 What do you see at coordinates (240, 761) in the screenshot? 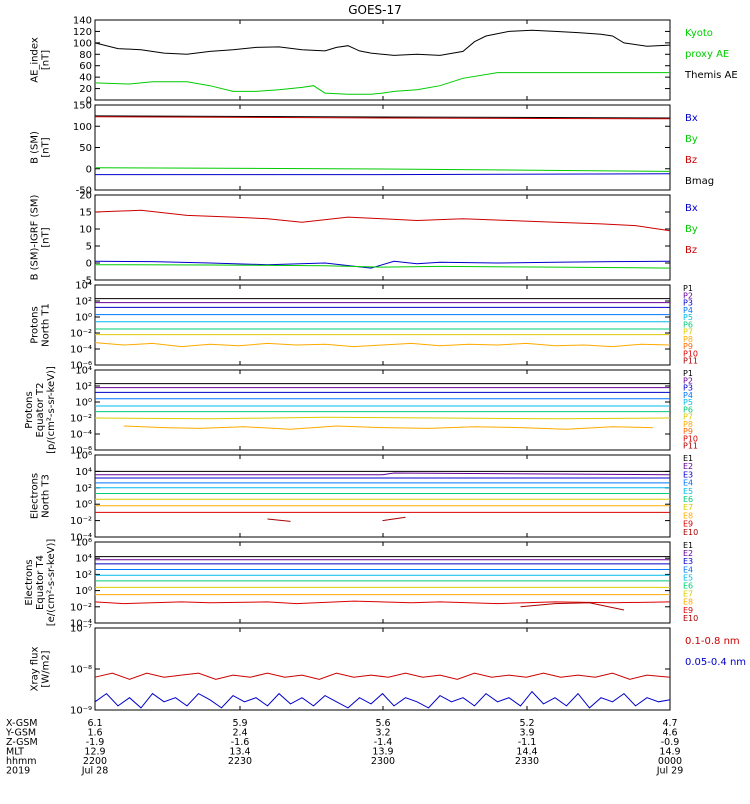
I see `ephemeris-value: 2230` at bounding box center [240, 761].